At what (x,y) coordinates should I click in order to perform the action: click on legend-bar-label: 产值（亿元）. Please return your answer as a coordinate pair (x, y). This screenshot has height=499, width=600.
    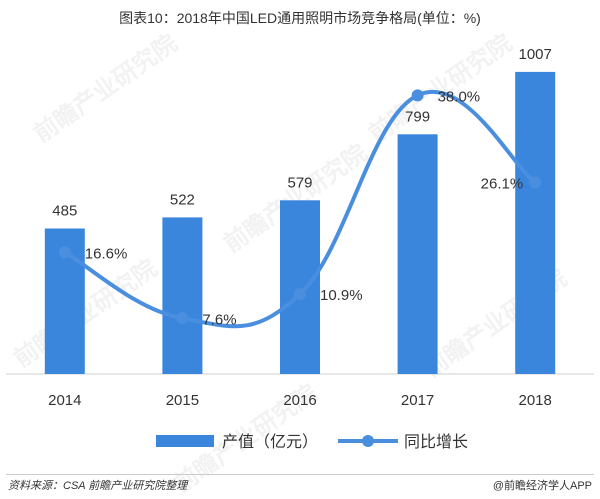
    Looking at the image, I should click on (270, 442).